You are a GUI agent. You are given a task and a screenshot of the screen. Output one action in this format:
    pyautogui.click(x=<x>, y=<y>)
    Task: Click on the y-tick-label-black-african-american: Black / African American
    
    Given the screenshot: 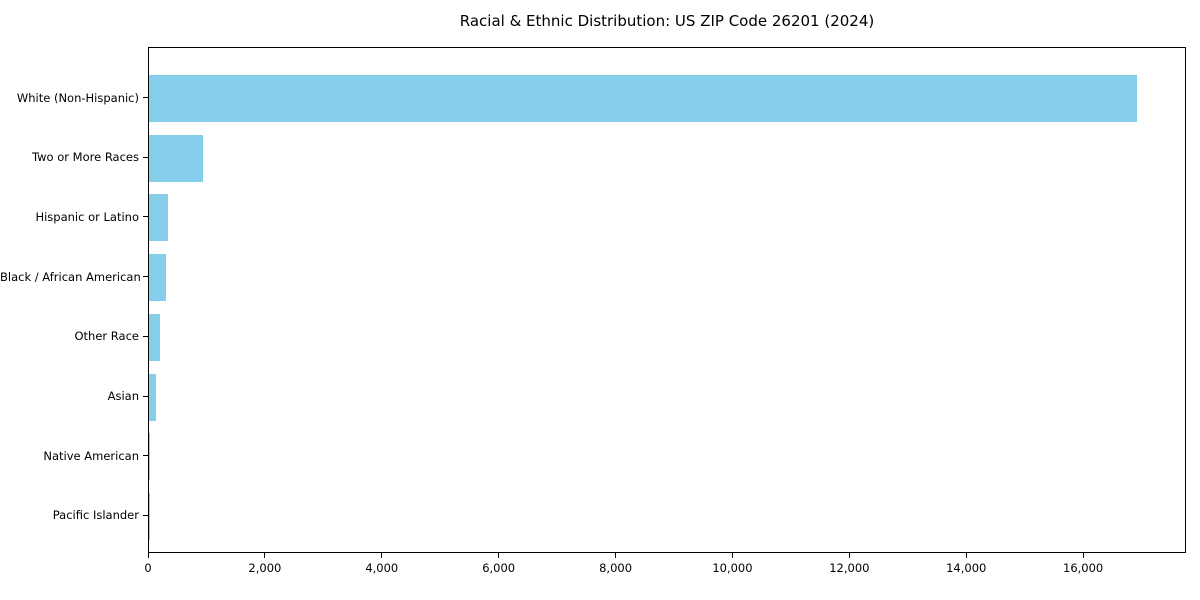 What is the action you would take?
    pyautogui.click(x=70, y=276)
    